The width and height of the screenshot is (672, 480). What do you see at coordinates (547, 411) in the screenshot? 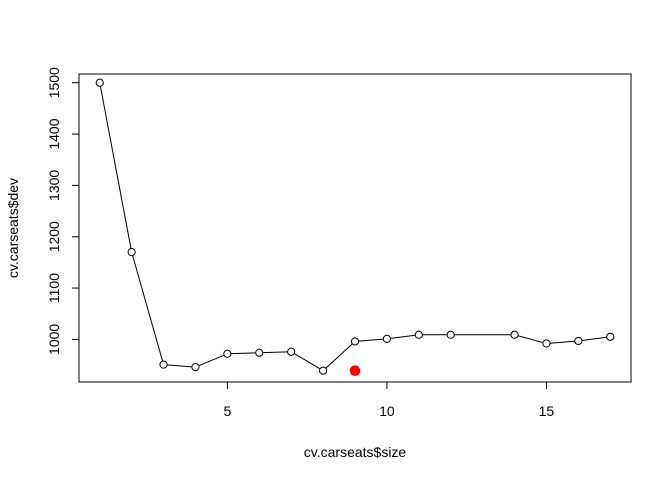
I see `x-tick-label: 15` at bounding box center [547, 411].